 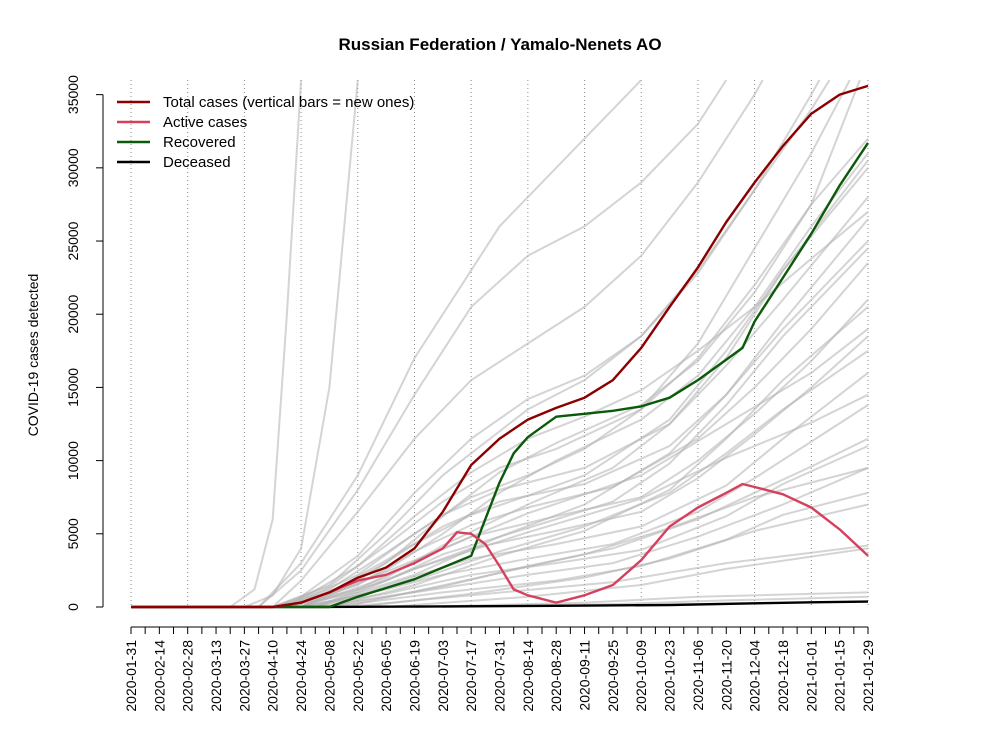 What do you see at coordinates (386, 676) in the screenshot?
I see `x-tick-label-9: 2020-06-05` at bounding box center [386, 676].